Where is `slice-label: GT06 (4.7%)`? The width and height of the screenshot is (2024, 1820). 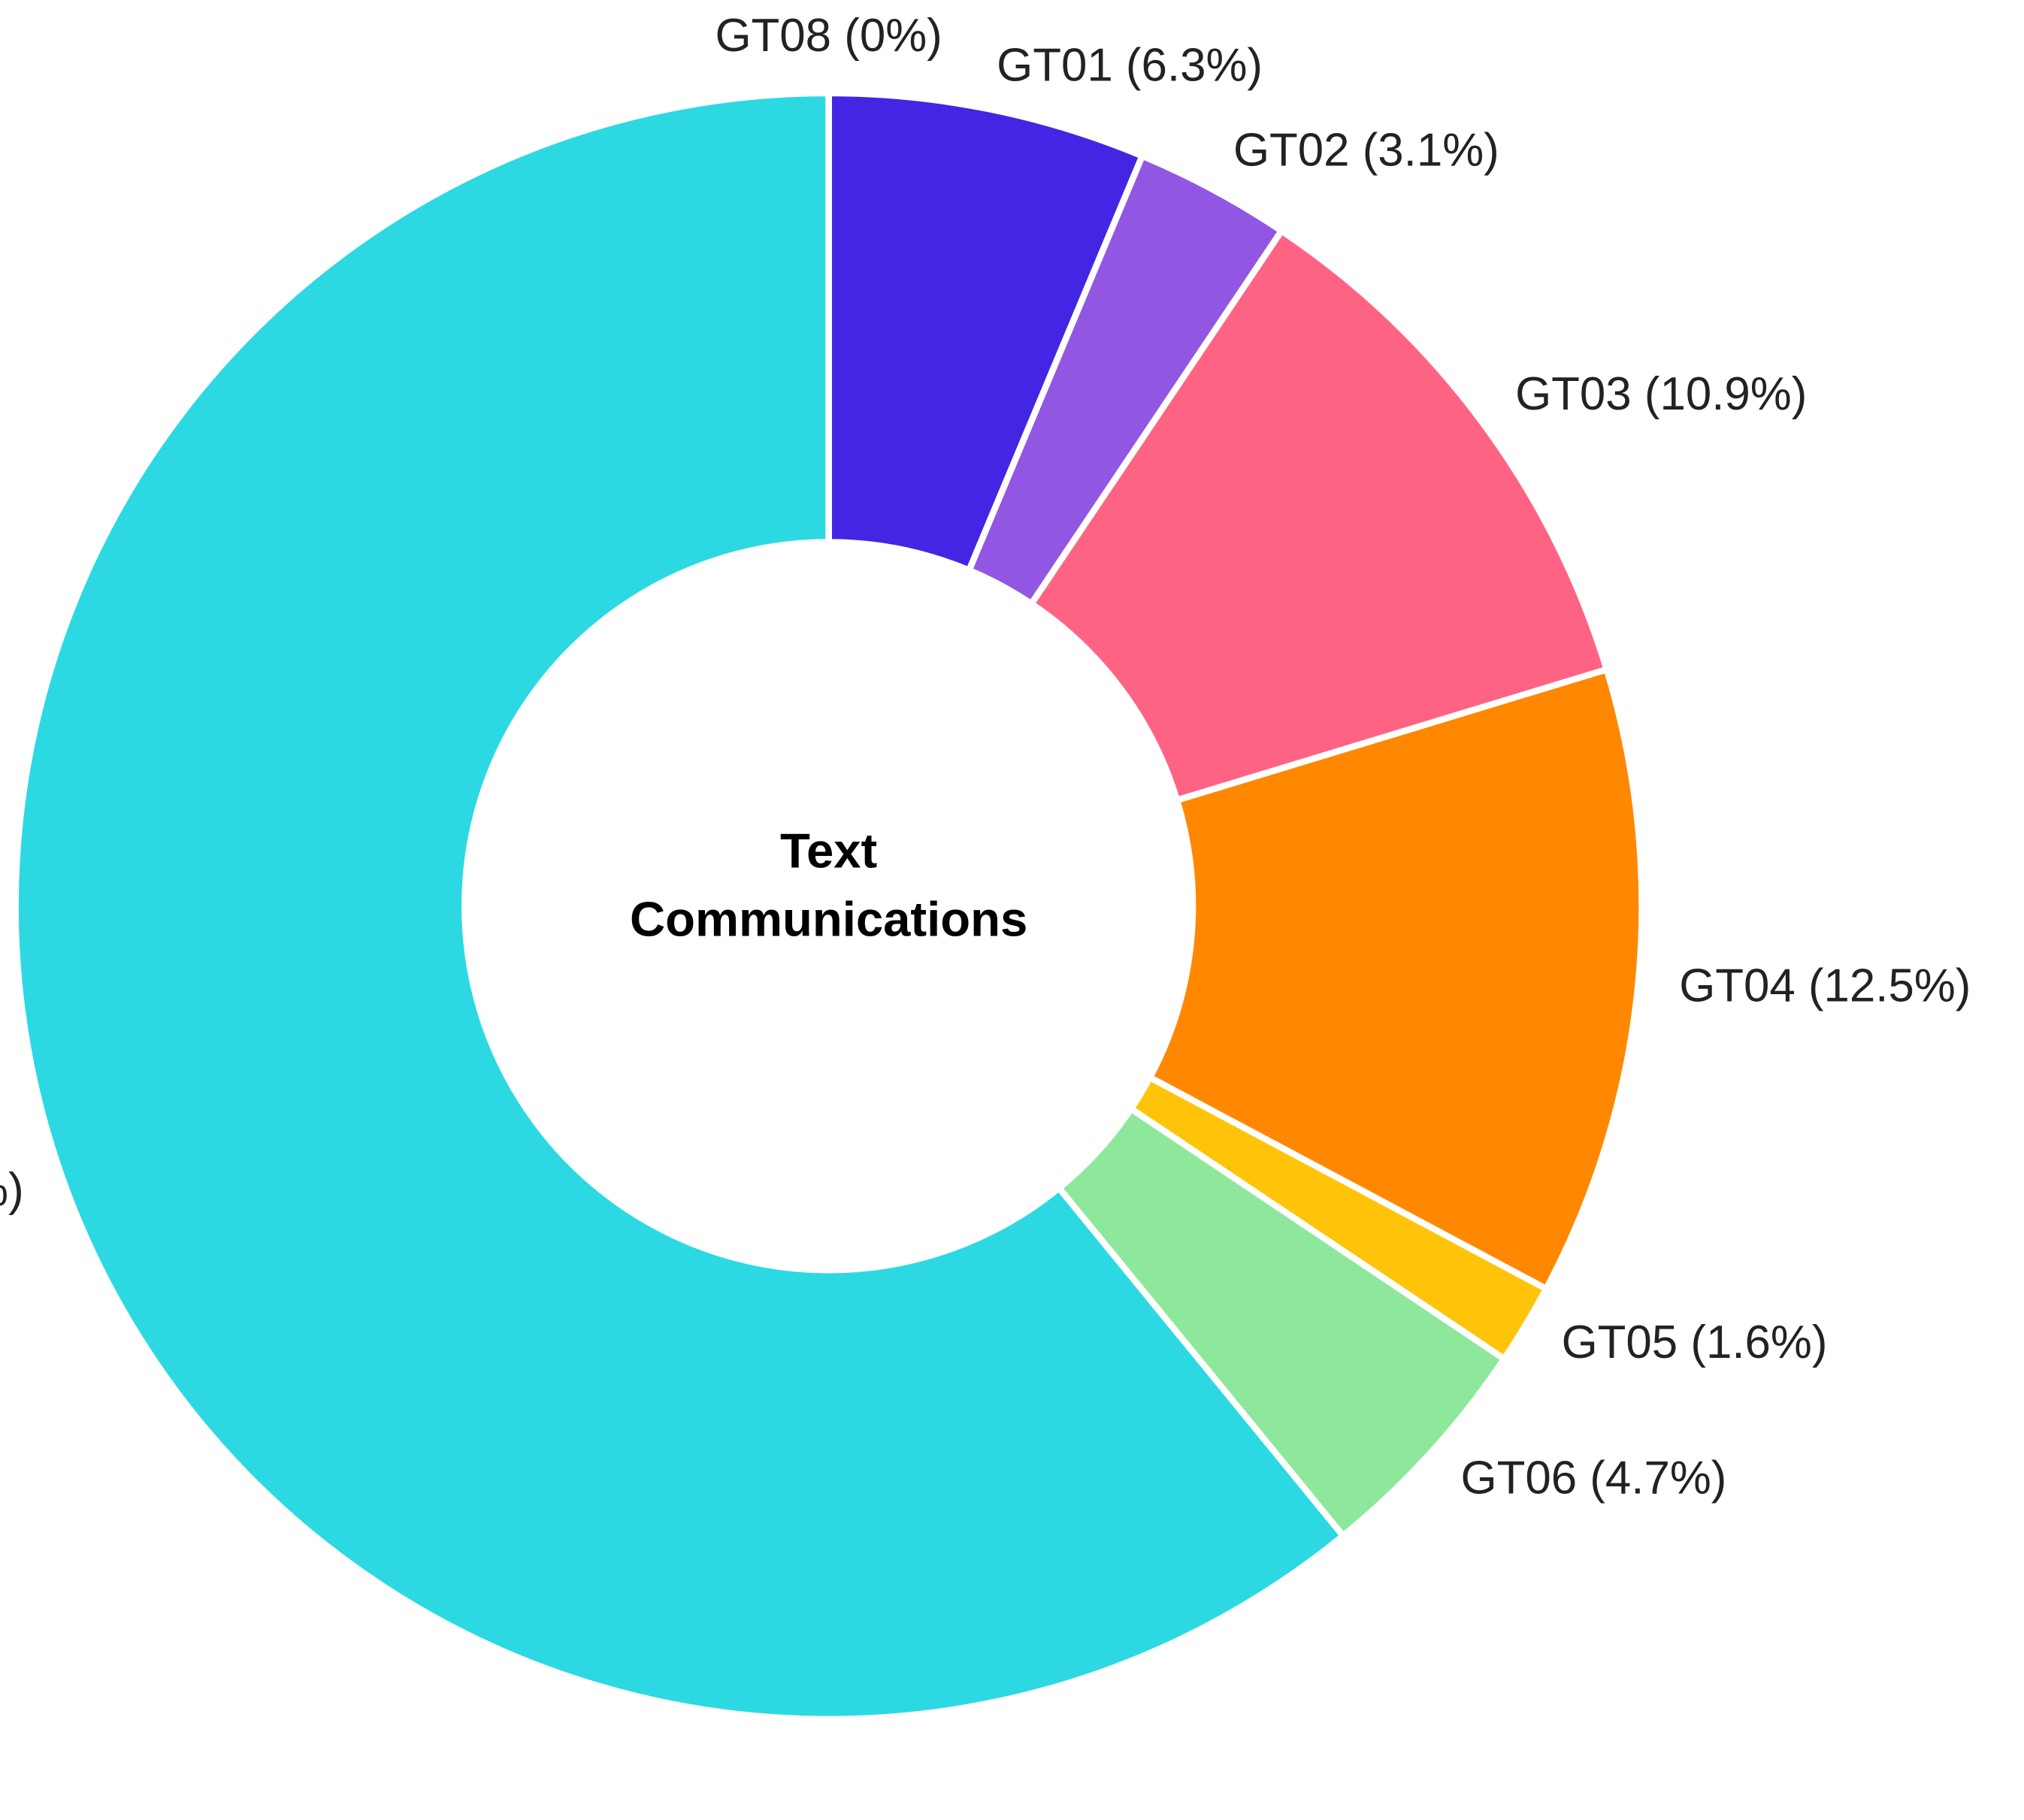 slice-label: GT06 (4.7%) is located at coordinates (1594, 1478).